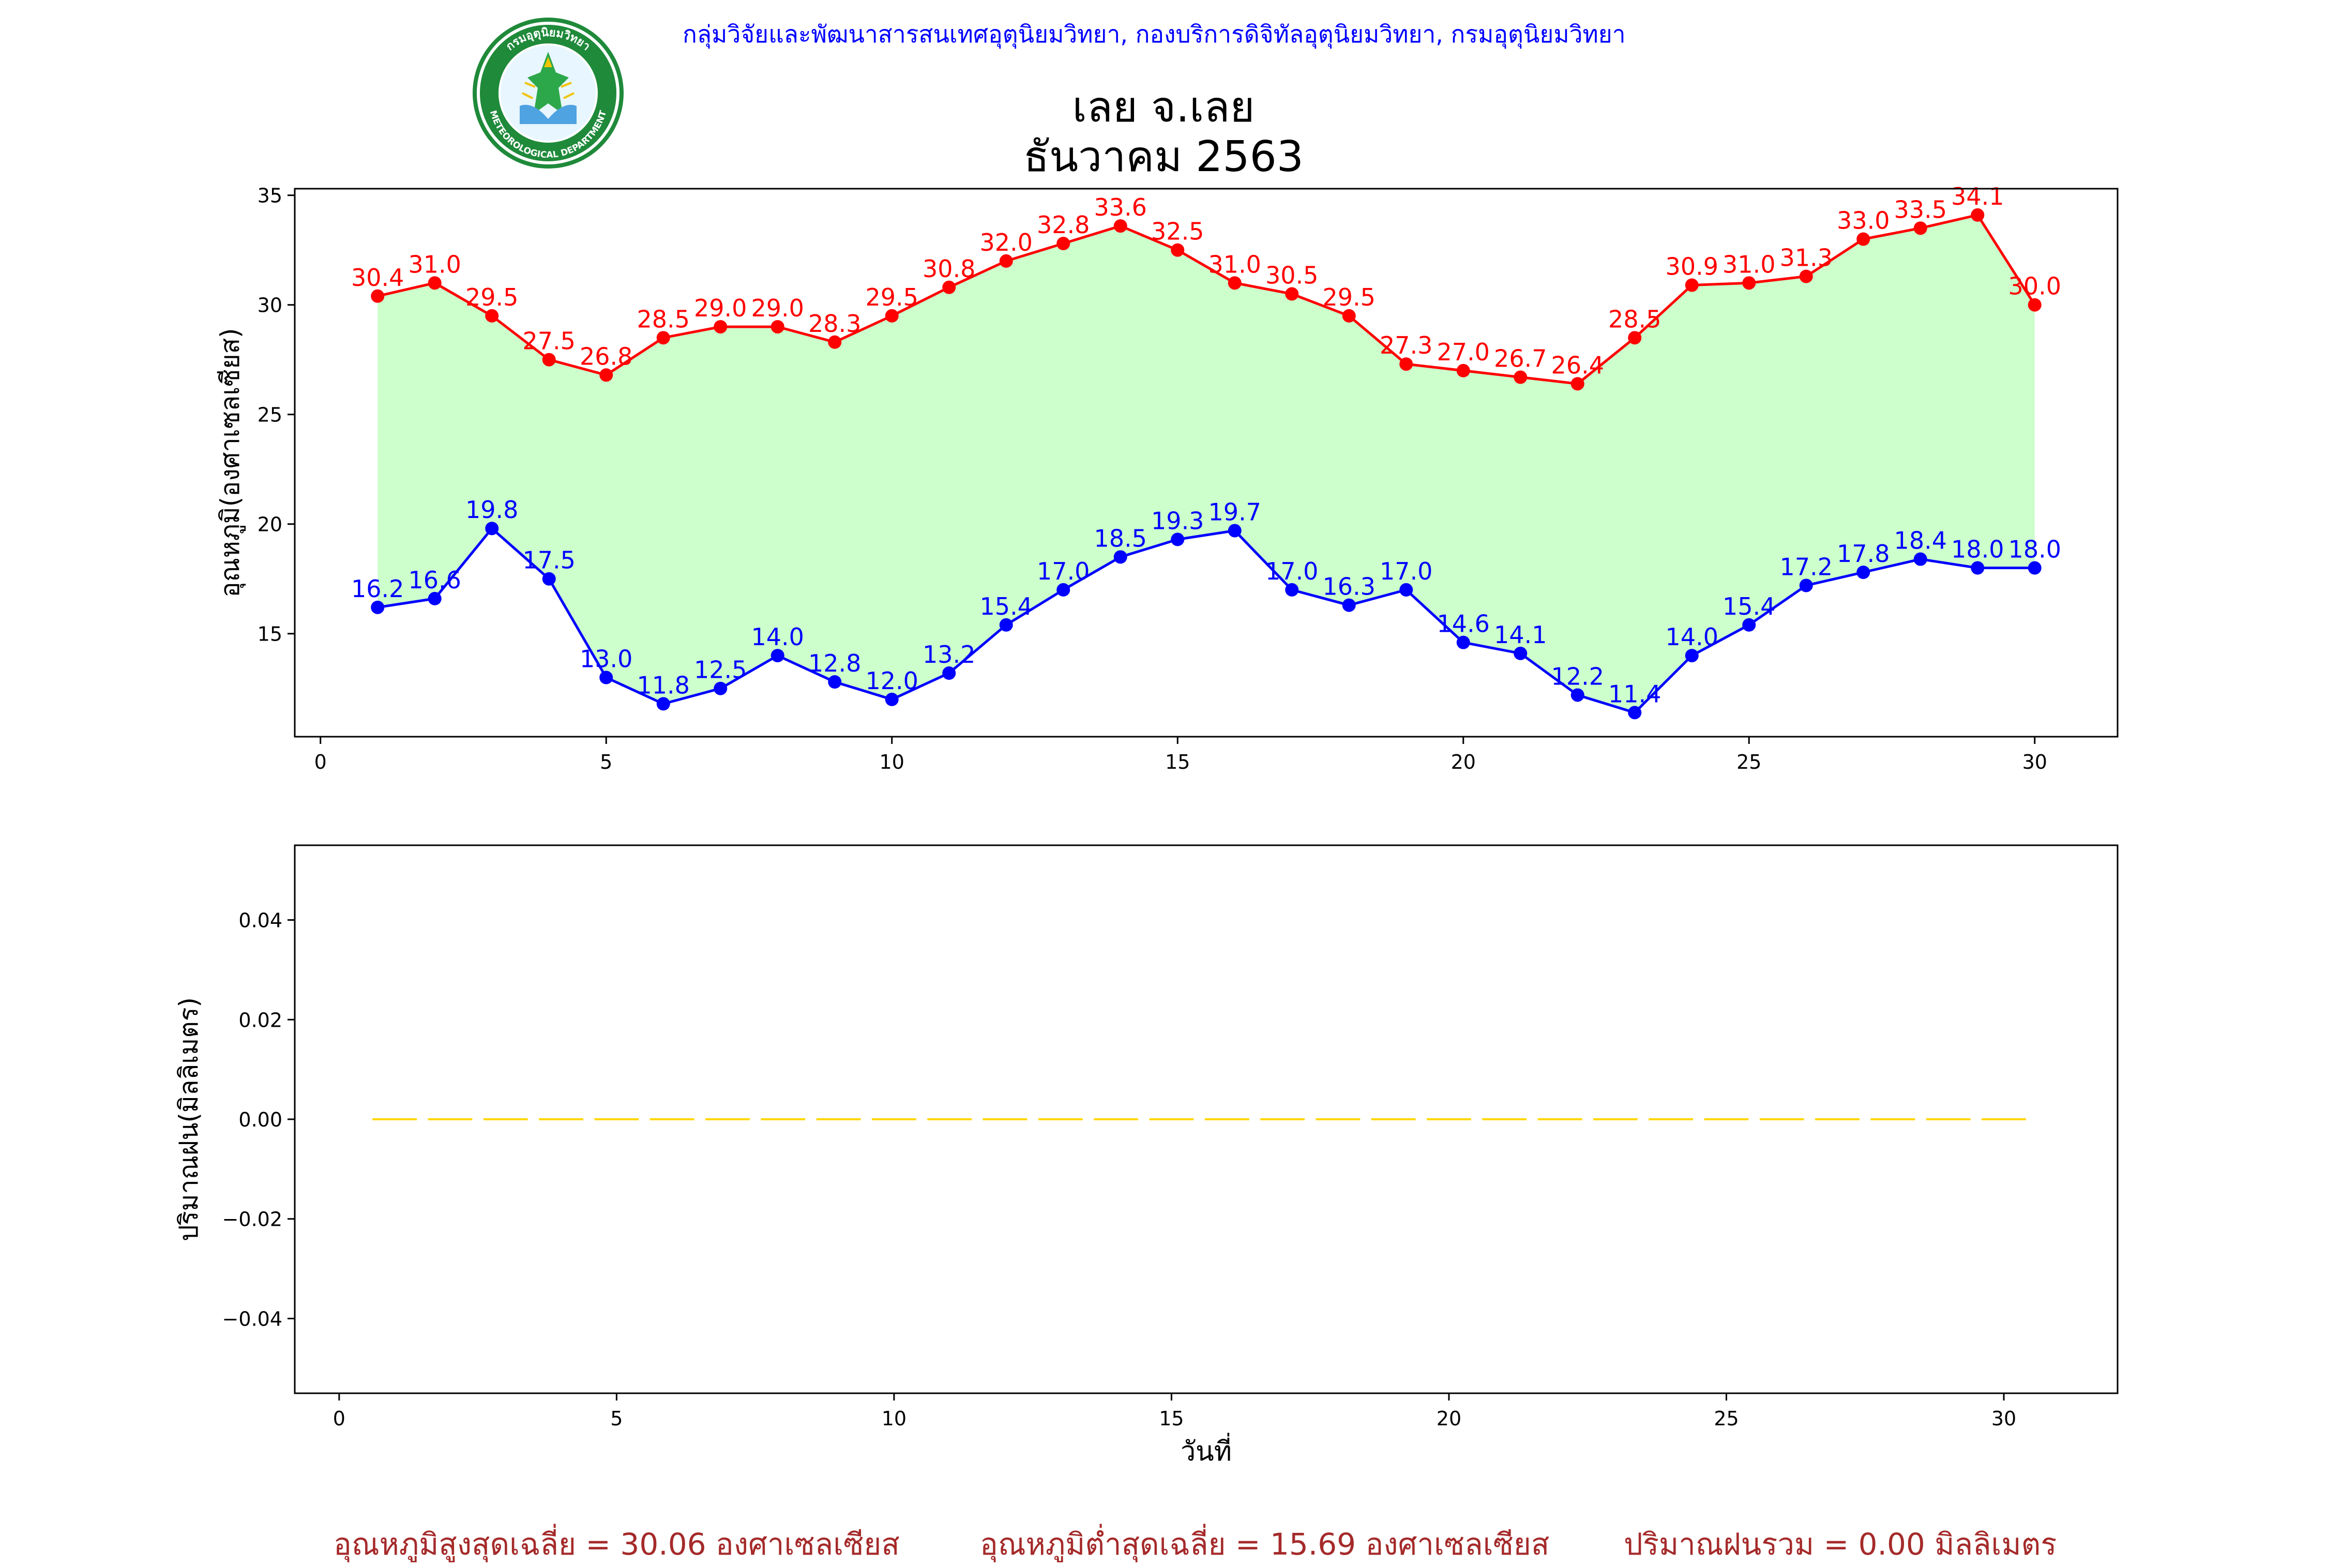  What do you see at coordinates (1863, 221) in the screenshot?
I see `max-temperature-data-label: 33.0` at bounding box center [1863, 221].